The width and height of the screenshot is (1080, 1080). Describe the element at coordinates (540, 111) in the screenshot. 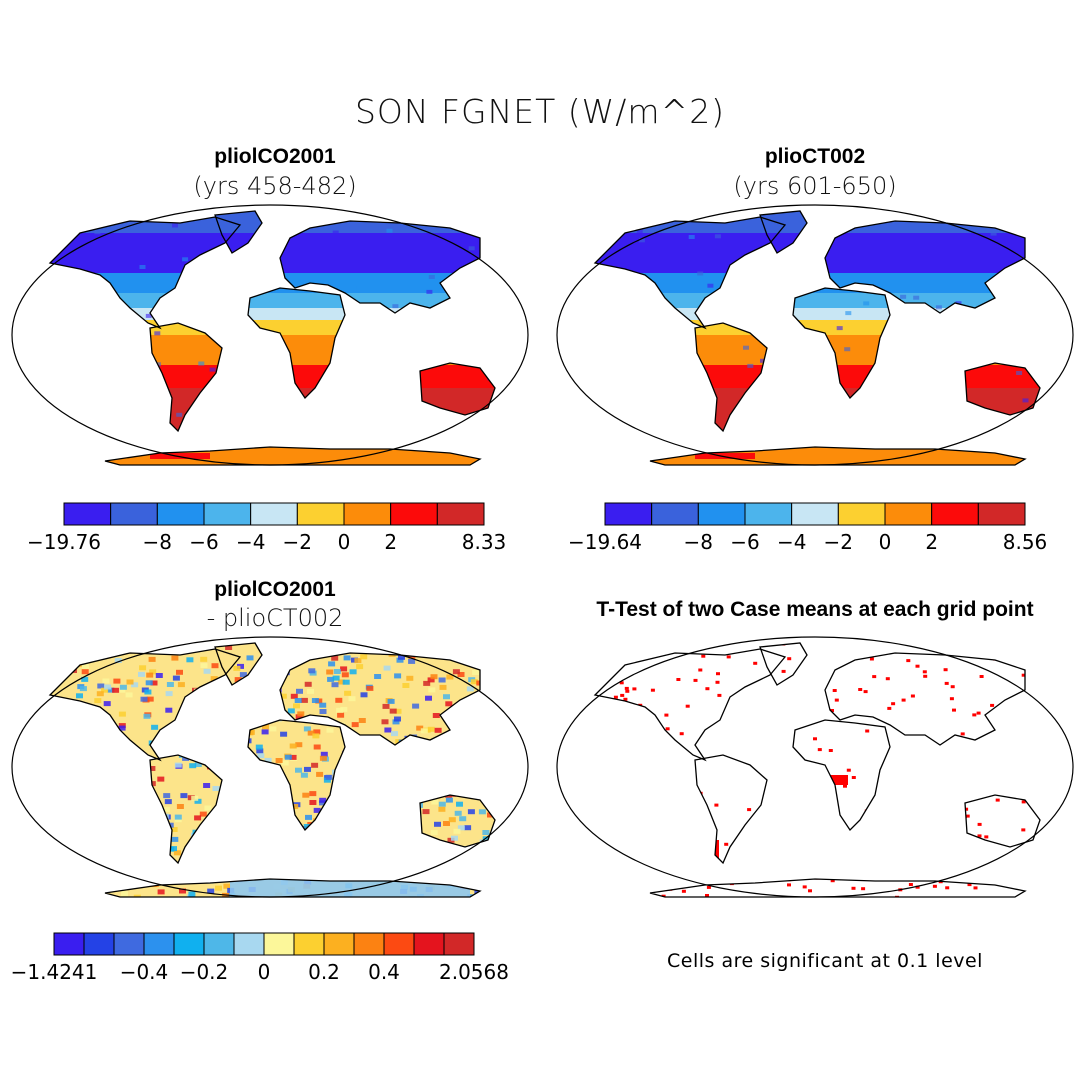

I see `figure-title: SON FGNET (W/m^2)` at that location.